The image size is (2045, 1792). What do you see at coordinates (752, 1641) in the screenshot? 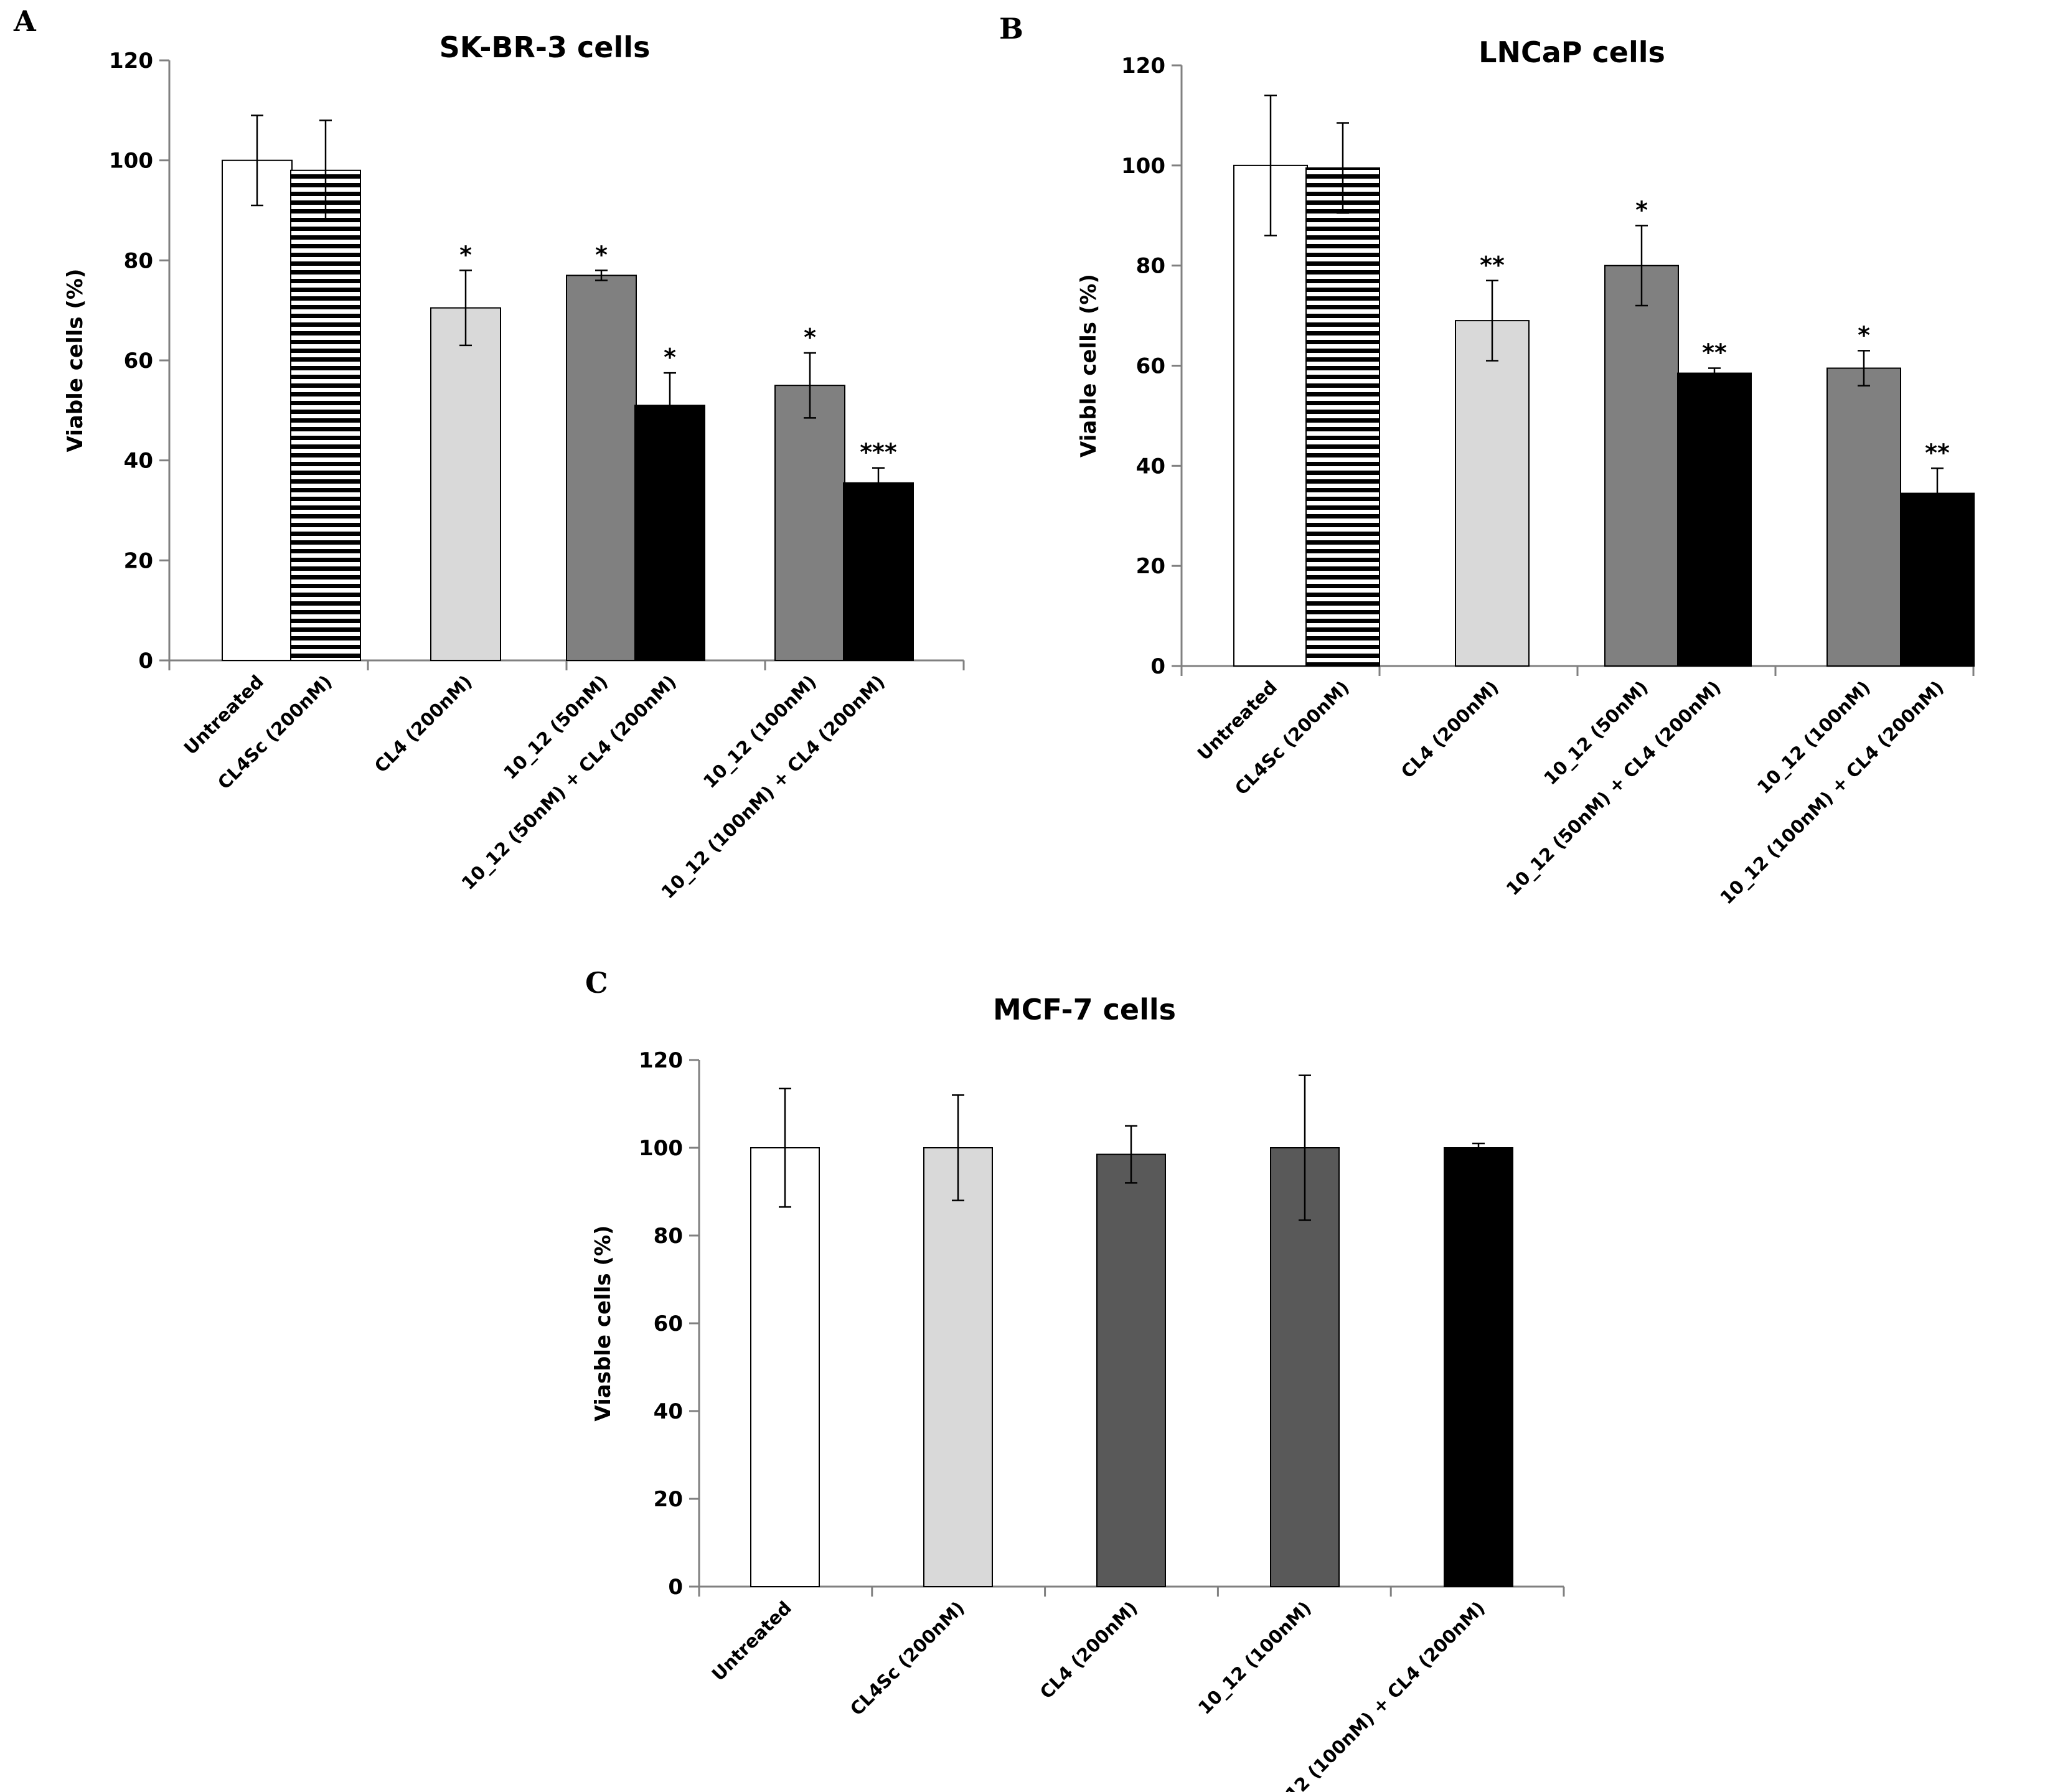
I see `category-label: Untreated` at bounding box center [752, 1641].